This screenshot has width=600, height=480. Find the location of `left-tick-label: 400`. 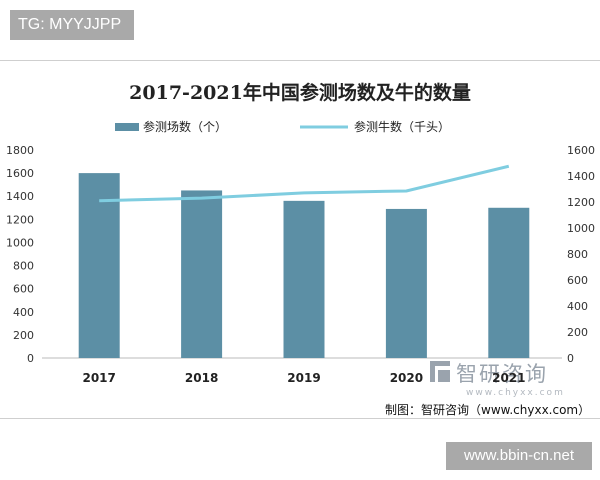

left-tick-label: 400 is located at coordinates (23, 312).